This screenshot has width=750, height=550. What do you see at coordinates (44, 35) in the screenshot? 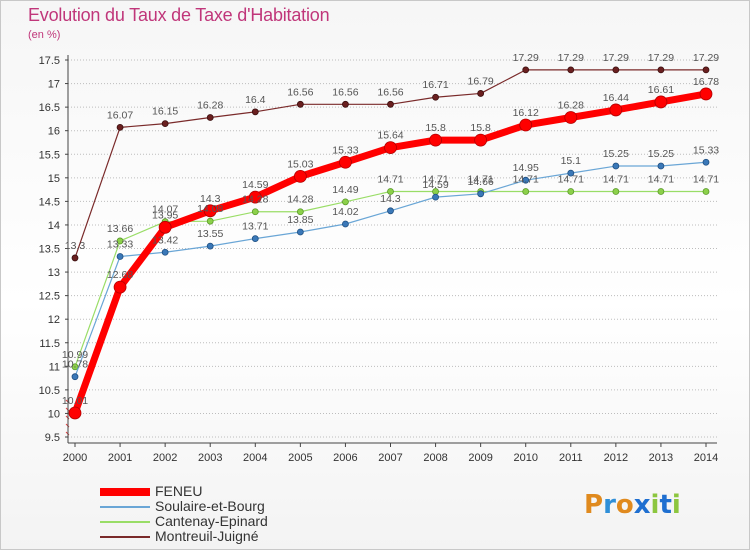
I see `unit-label: (en %)` at bounding box center [44, 35].